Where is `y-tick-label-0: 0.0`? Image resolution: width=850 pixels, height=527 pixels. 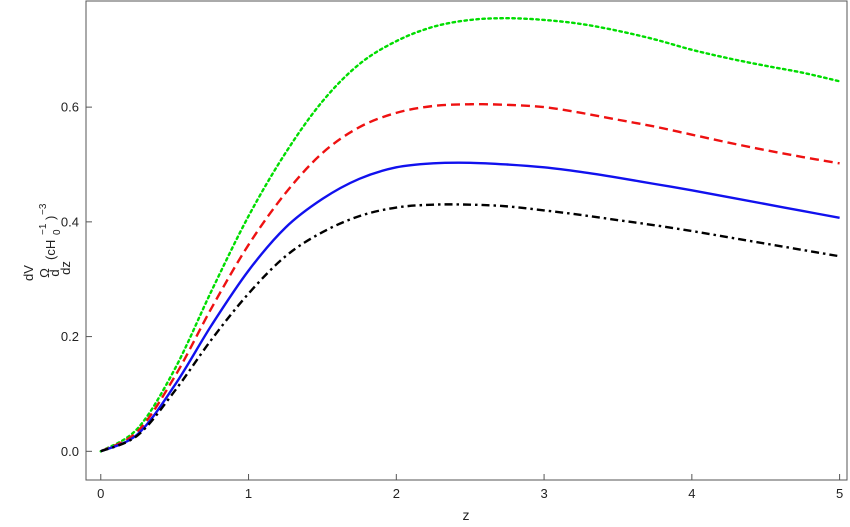 y-tick-label-0: 0.0 is located at coordinates (70, 451).